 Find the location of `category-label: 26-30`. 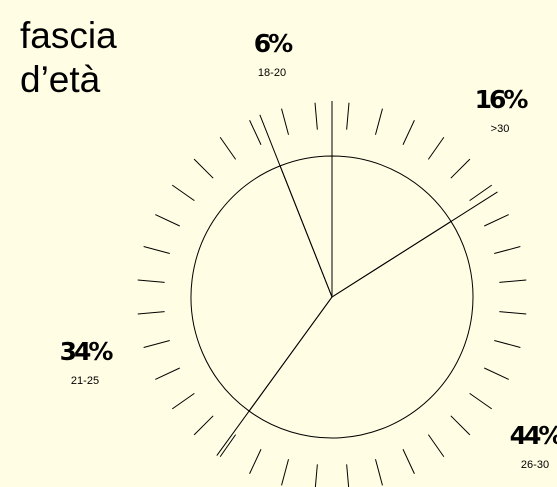

category-label: 26-30 is located at coordinates (535, 465).